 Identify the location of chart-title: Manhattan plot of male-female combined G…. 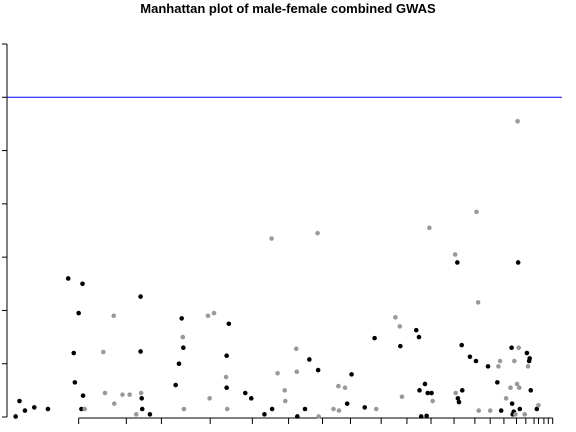
(288, 8).